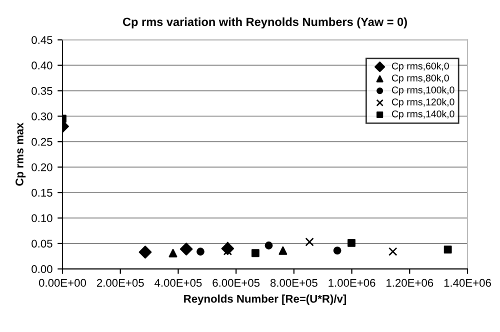 This screenshot has width=500, height=332. Describe the element at coordinates (62, 282) in the screenshot. I see `x-tick-label: 0.00E+00` at that location.